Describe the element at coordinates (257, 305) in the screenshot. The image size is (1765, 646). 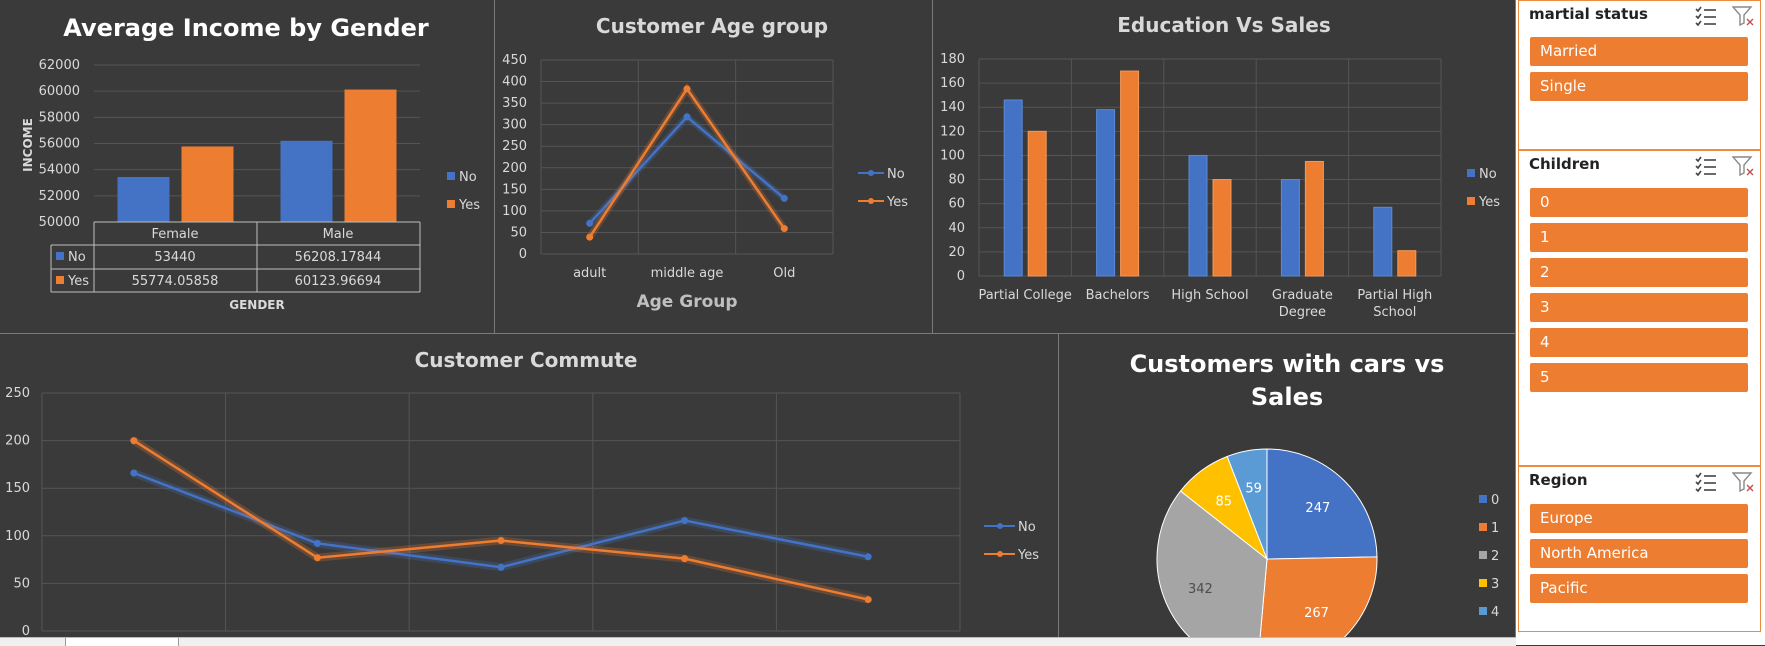
I see `income-xlabel: GENDER` at that location.